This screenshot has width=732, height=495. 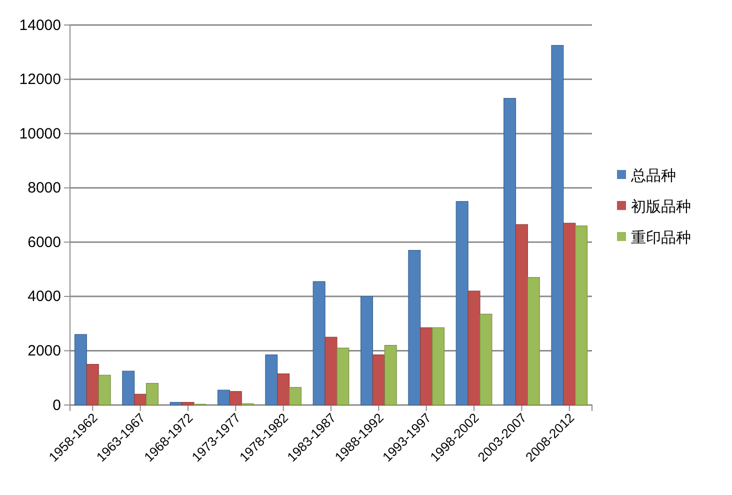 What do you see at coordinates (40, 79) in the screenshot?
I see `y-tick-label: 12000` at bounding box center [40, 79].